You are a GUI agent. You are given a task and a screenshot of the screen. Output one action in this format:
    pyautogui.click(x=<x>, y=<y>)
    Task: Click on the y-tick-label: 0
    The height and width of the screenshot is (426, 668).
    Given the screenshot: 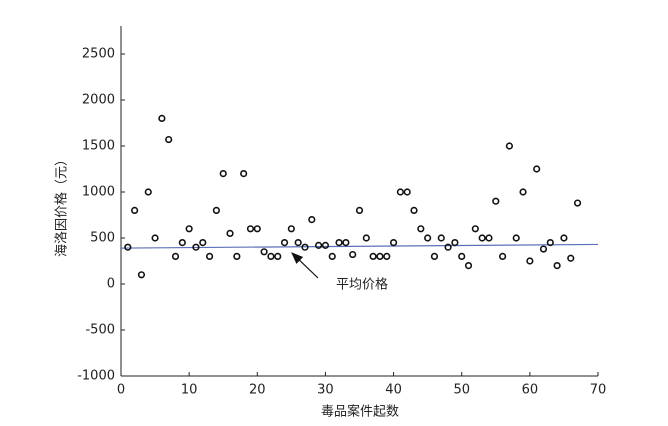 What is the action you would take?
    pyautogui.click(x=111, y=284)
    